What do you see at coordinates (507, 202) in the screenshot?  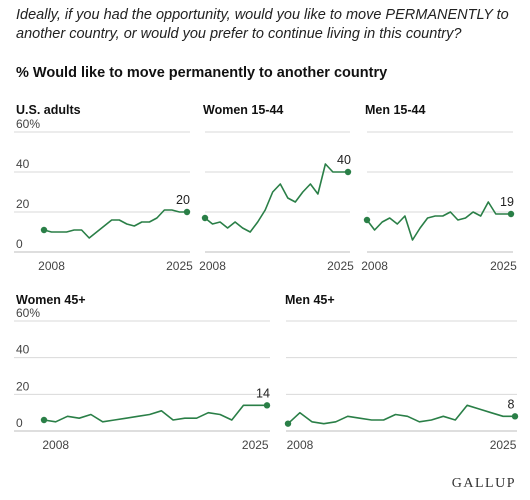 I see `end-value-label: 19` at bounding box center [507, 202].